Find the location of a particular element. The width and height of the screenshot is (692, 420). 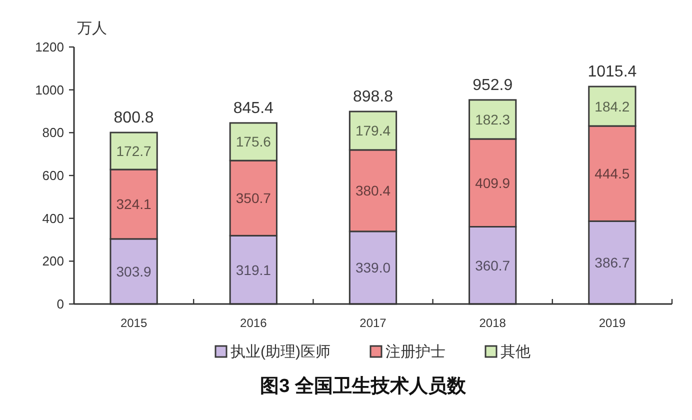

y-tick-label: 800 is located at coordinates (53, 132).